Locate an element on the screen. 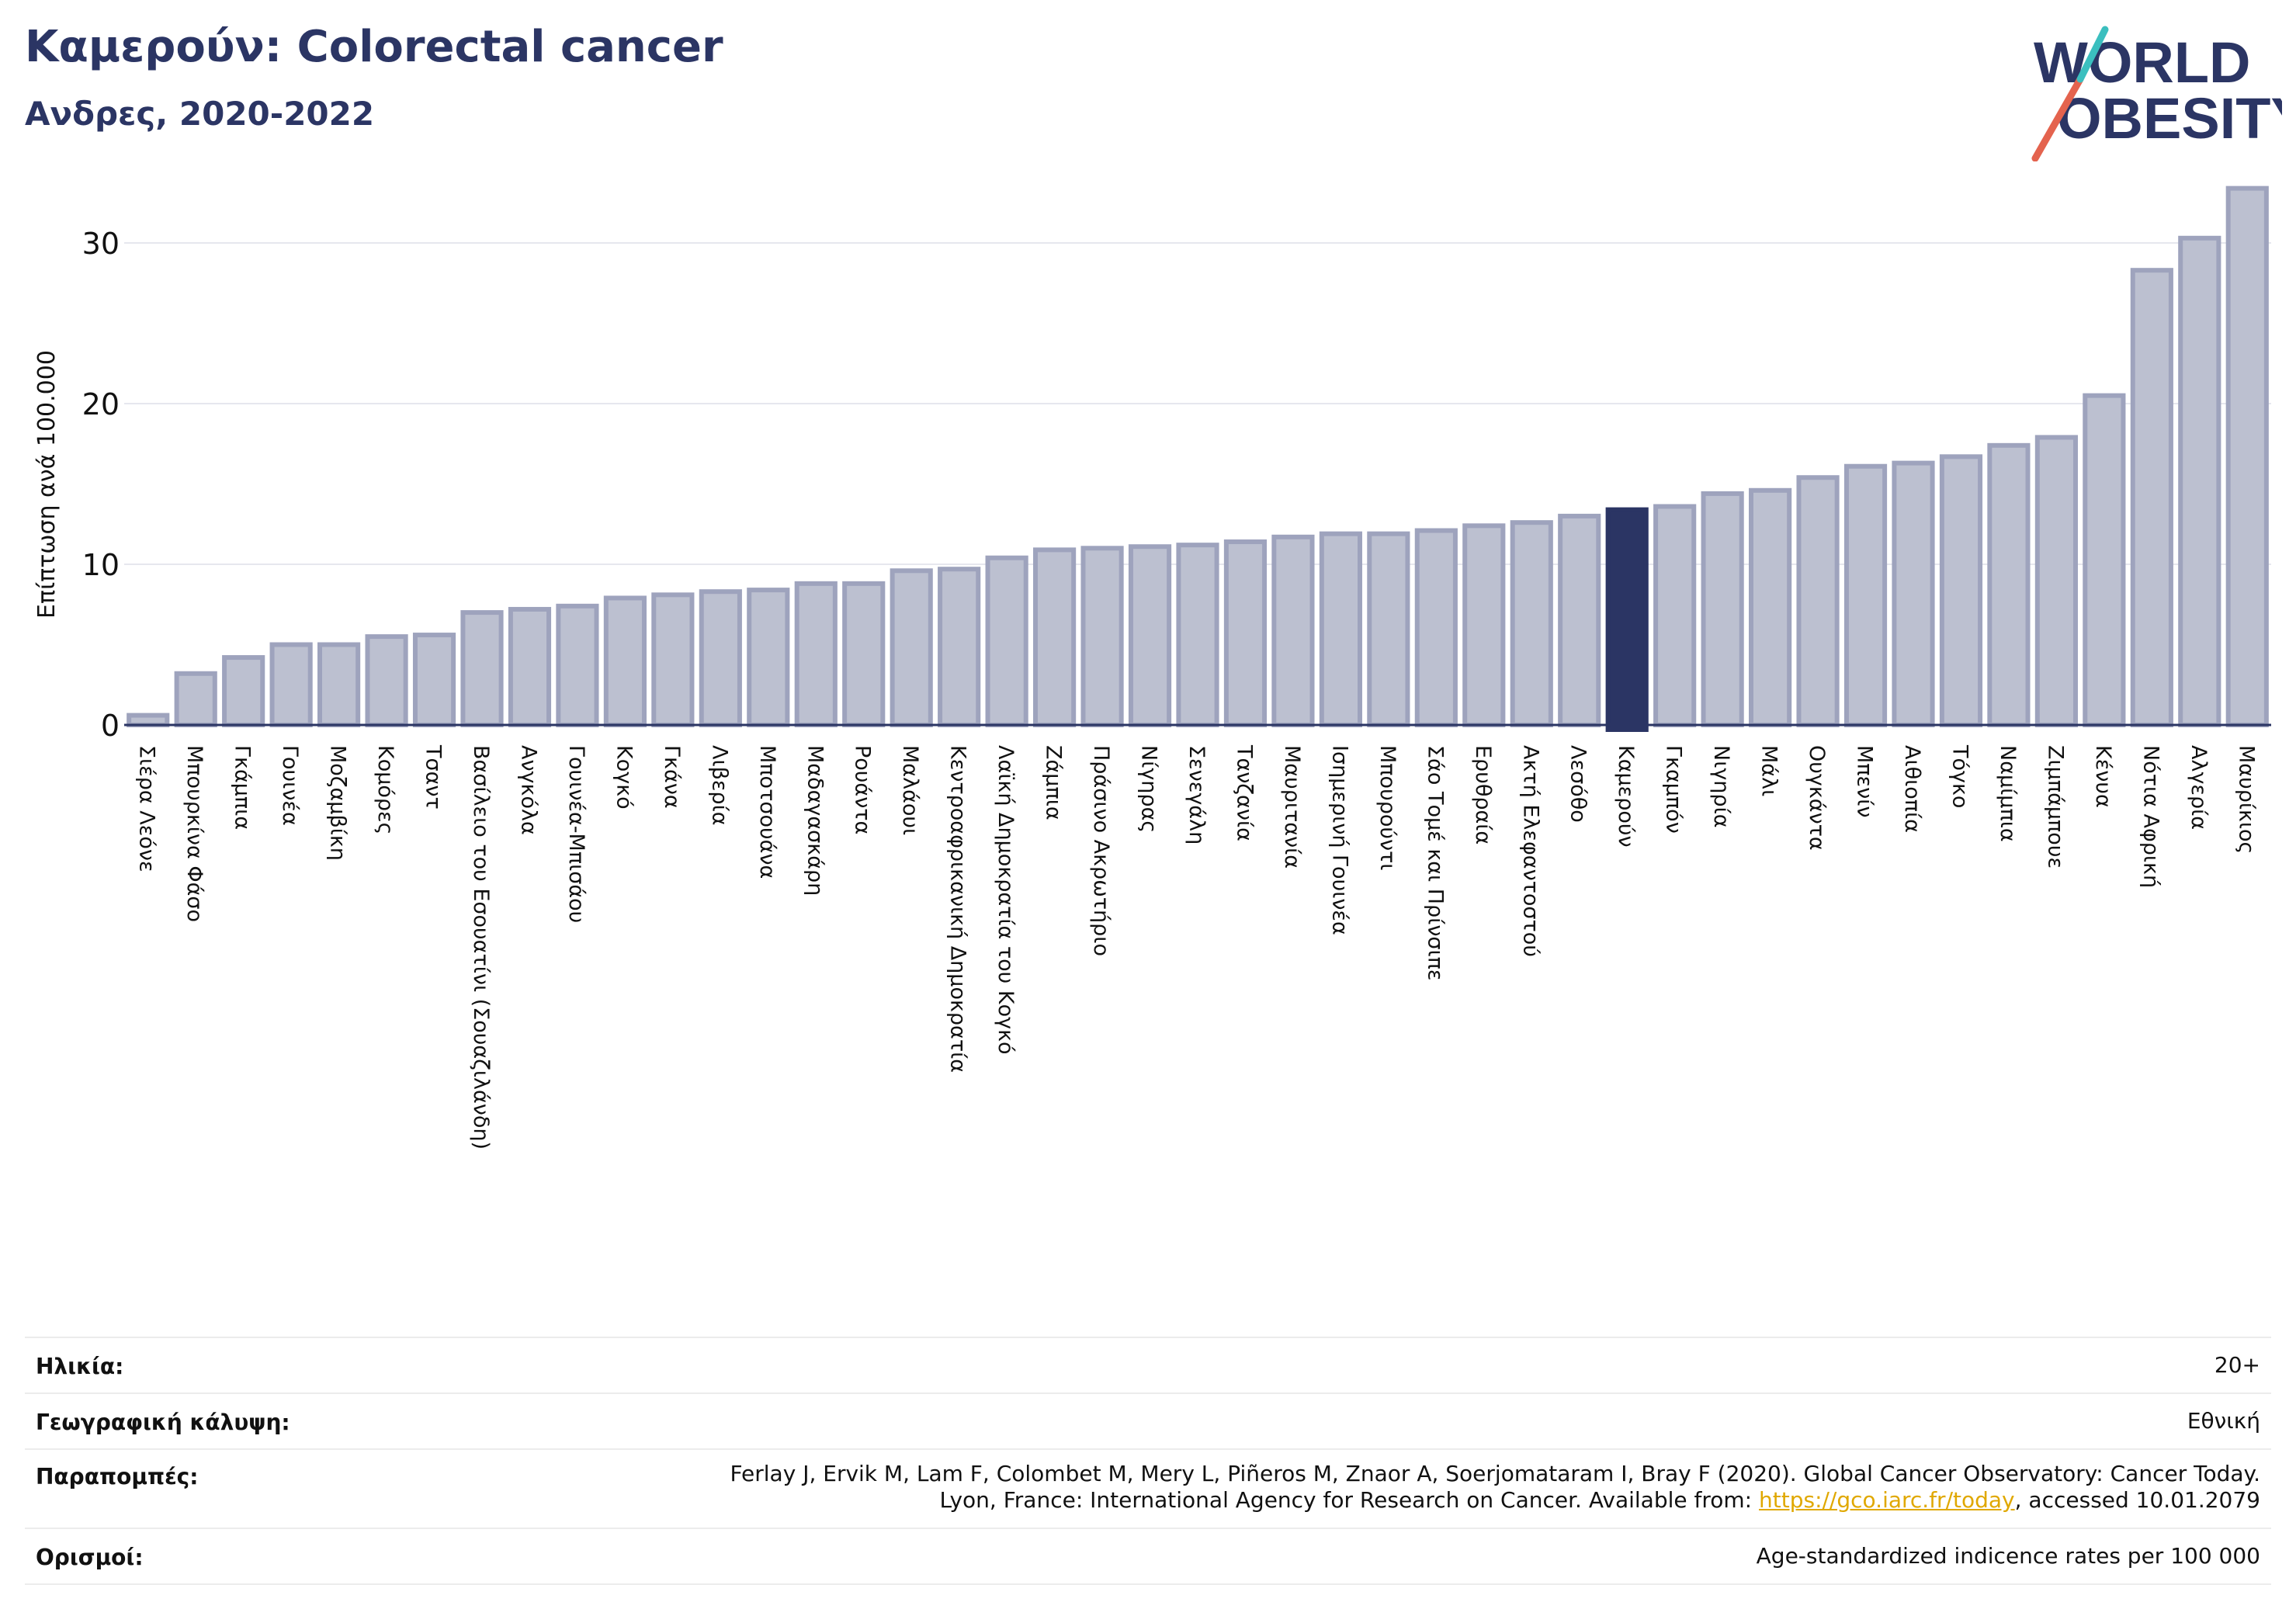 The height and width of the screenshot is (1623, 2296). age-label: Ηλικία: is located at coordinates (80, 1366).